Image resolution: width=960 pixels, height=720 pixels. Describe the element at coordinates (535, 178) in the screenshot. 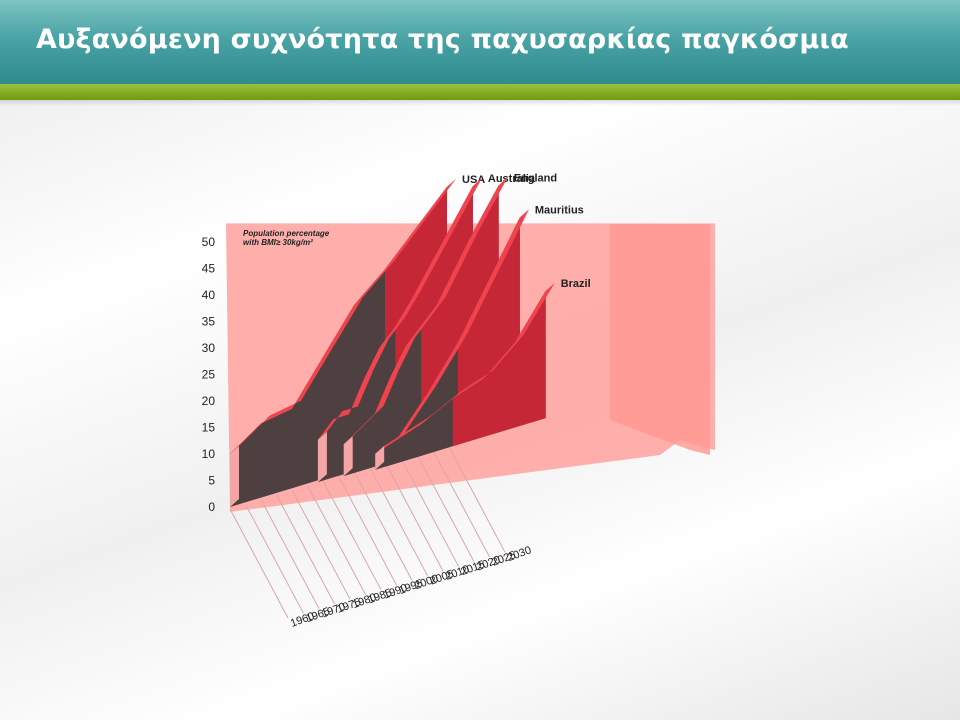

I see `series-label: England` at that location.